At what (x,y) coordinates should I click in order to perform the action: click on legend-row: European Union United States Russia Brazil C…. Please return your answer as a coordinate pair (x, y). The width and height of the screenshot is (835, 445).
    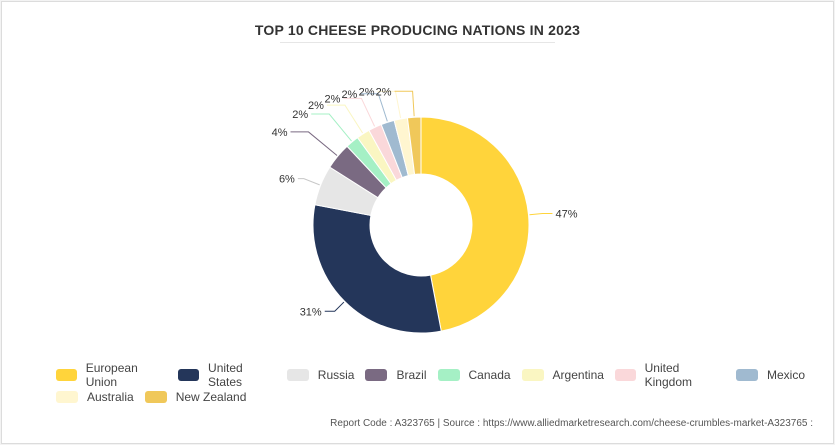
    Looking at the image, I should click on (436, 375).